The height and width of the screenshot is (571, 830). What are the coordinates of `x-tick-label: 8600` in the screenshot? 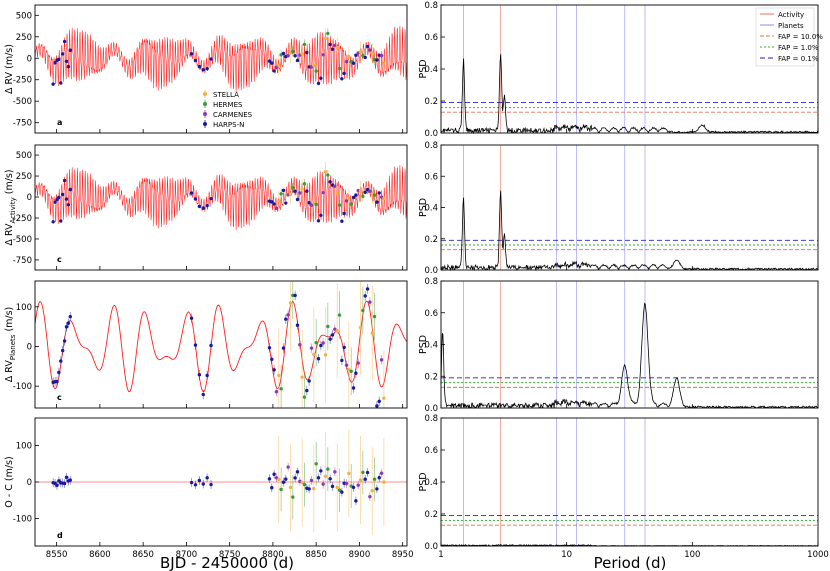 It's located at (100, 555).